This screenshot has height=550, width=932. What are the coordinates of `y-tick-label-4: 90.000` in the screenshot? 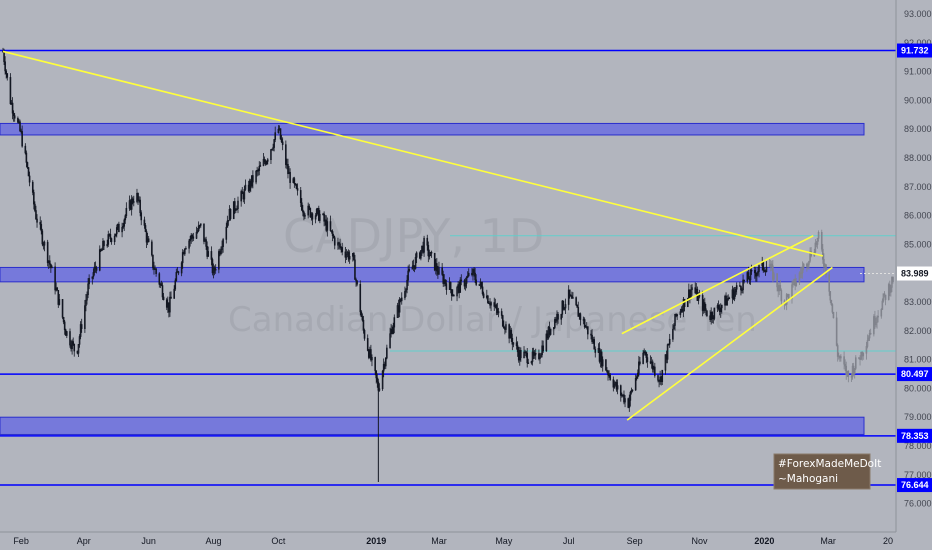 It's located at (918, 100).